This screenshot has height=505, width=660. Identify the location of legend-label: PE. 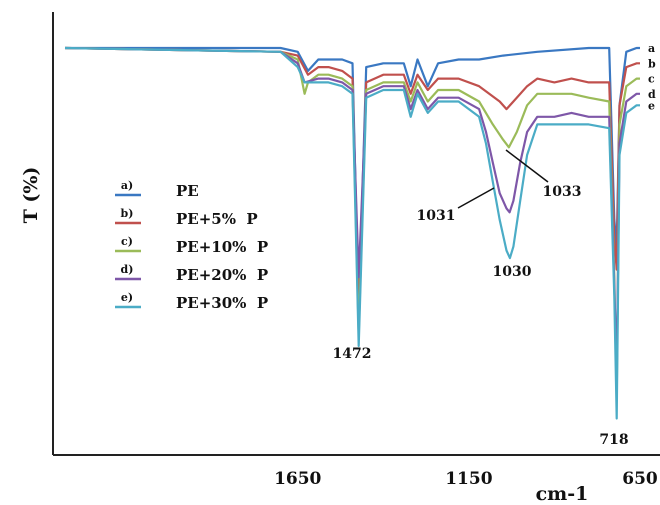
(187, 191).